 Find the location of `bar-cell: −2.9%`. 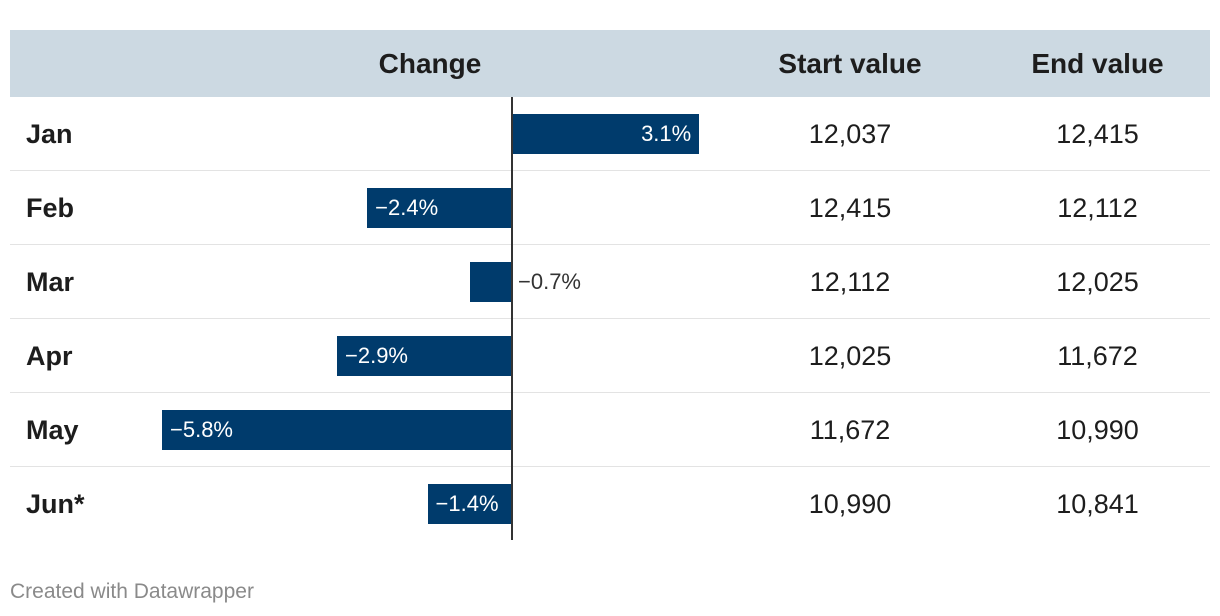

bar-cell: −2.9% is located at coordinates (430, 356).